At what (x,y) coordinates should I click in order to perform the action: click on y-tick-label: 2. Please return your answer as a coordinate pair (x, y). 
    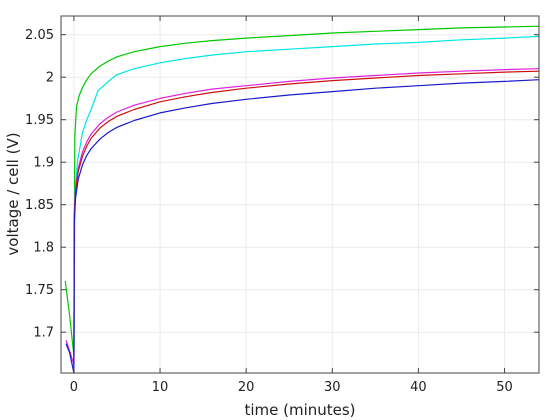
    Looking at the image, I should click on (50, 78).